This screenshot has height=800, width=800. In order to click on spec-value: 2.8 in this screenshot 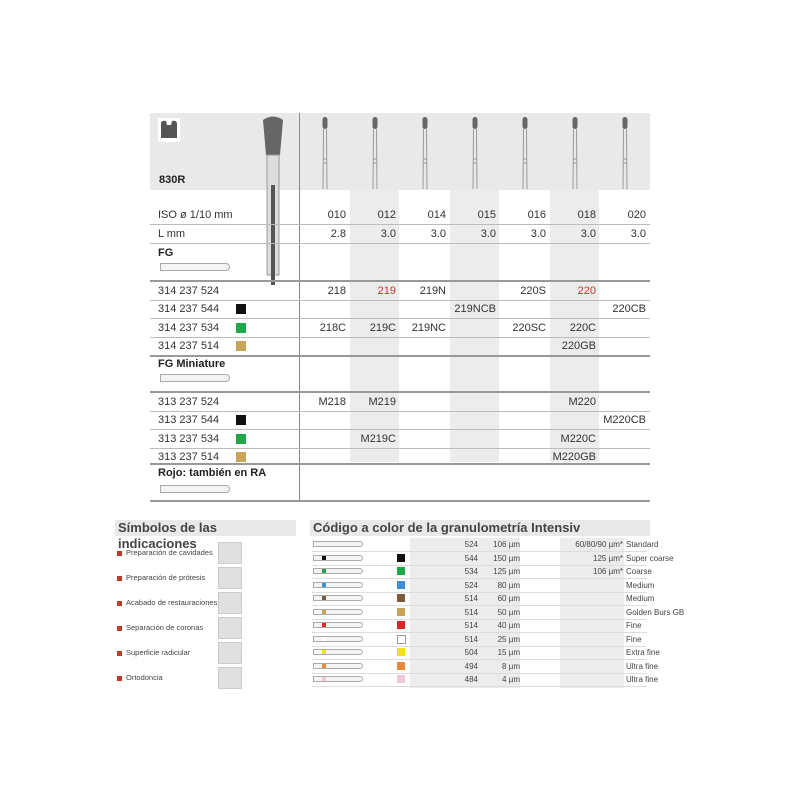, I will do `click(338, 234)`.